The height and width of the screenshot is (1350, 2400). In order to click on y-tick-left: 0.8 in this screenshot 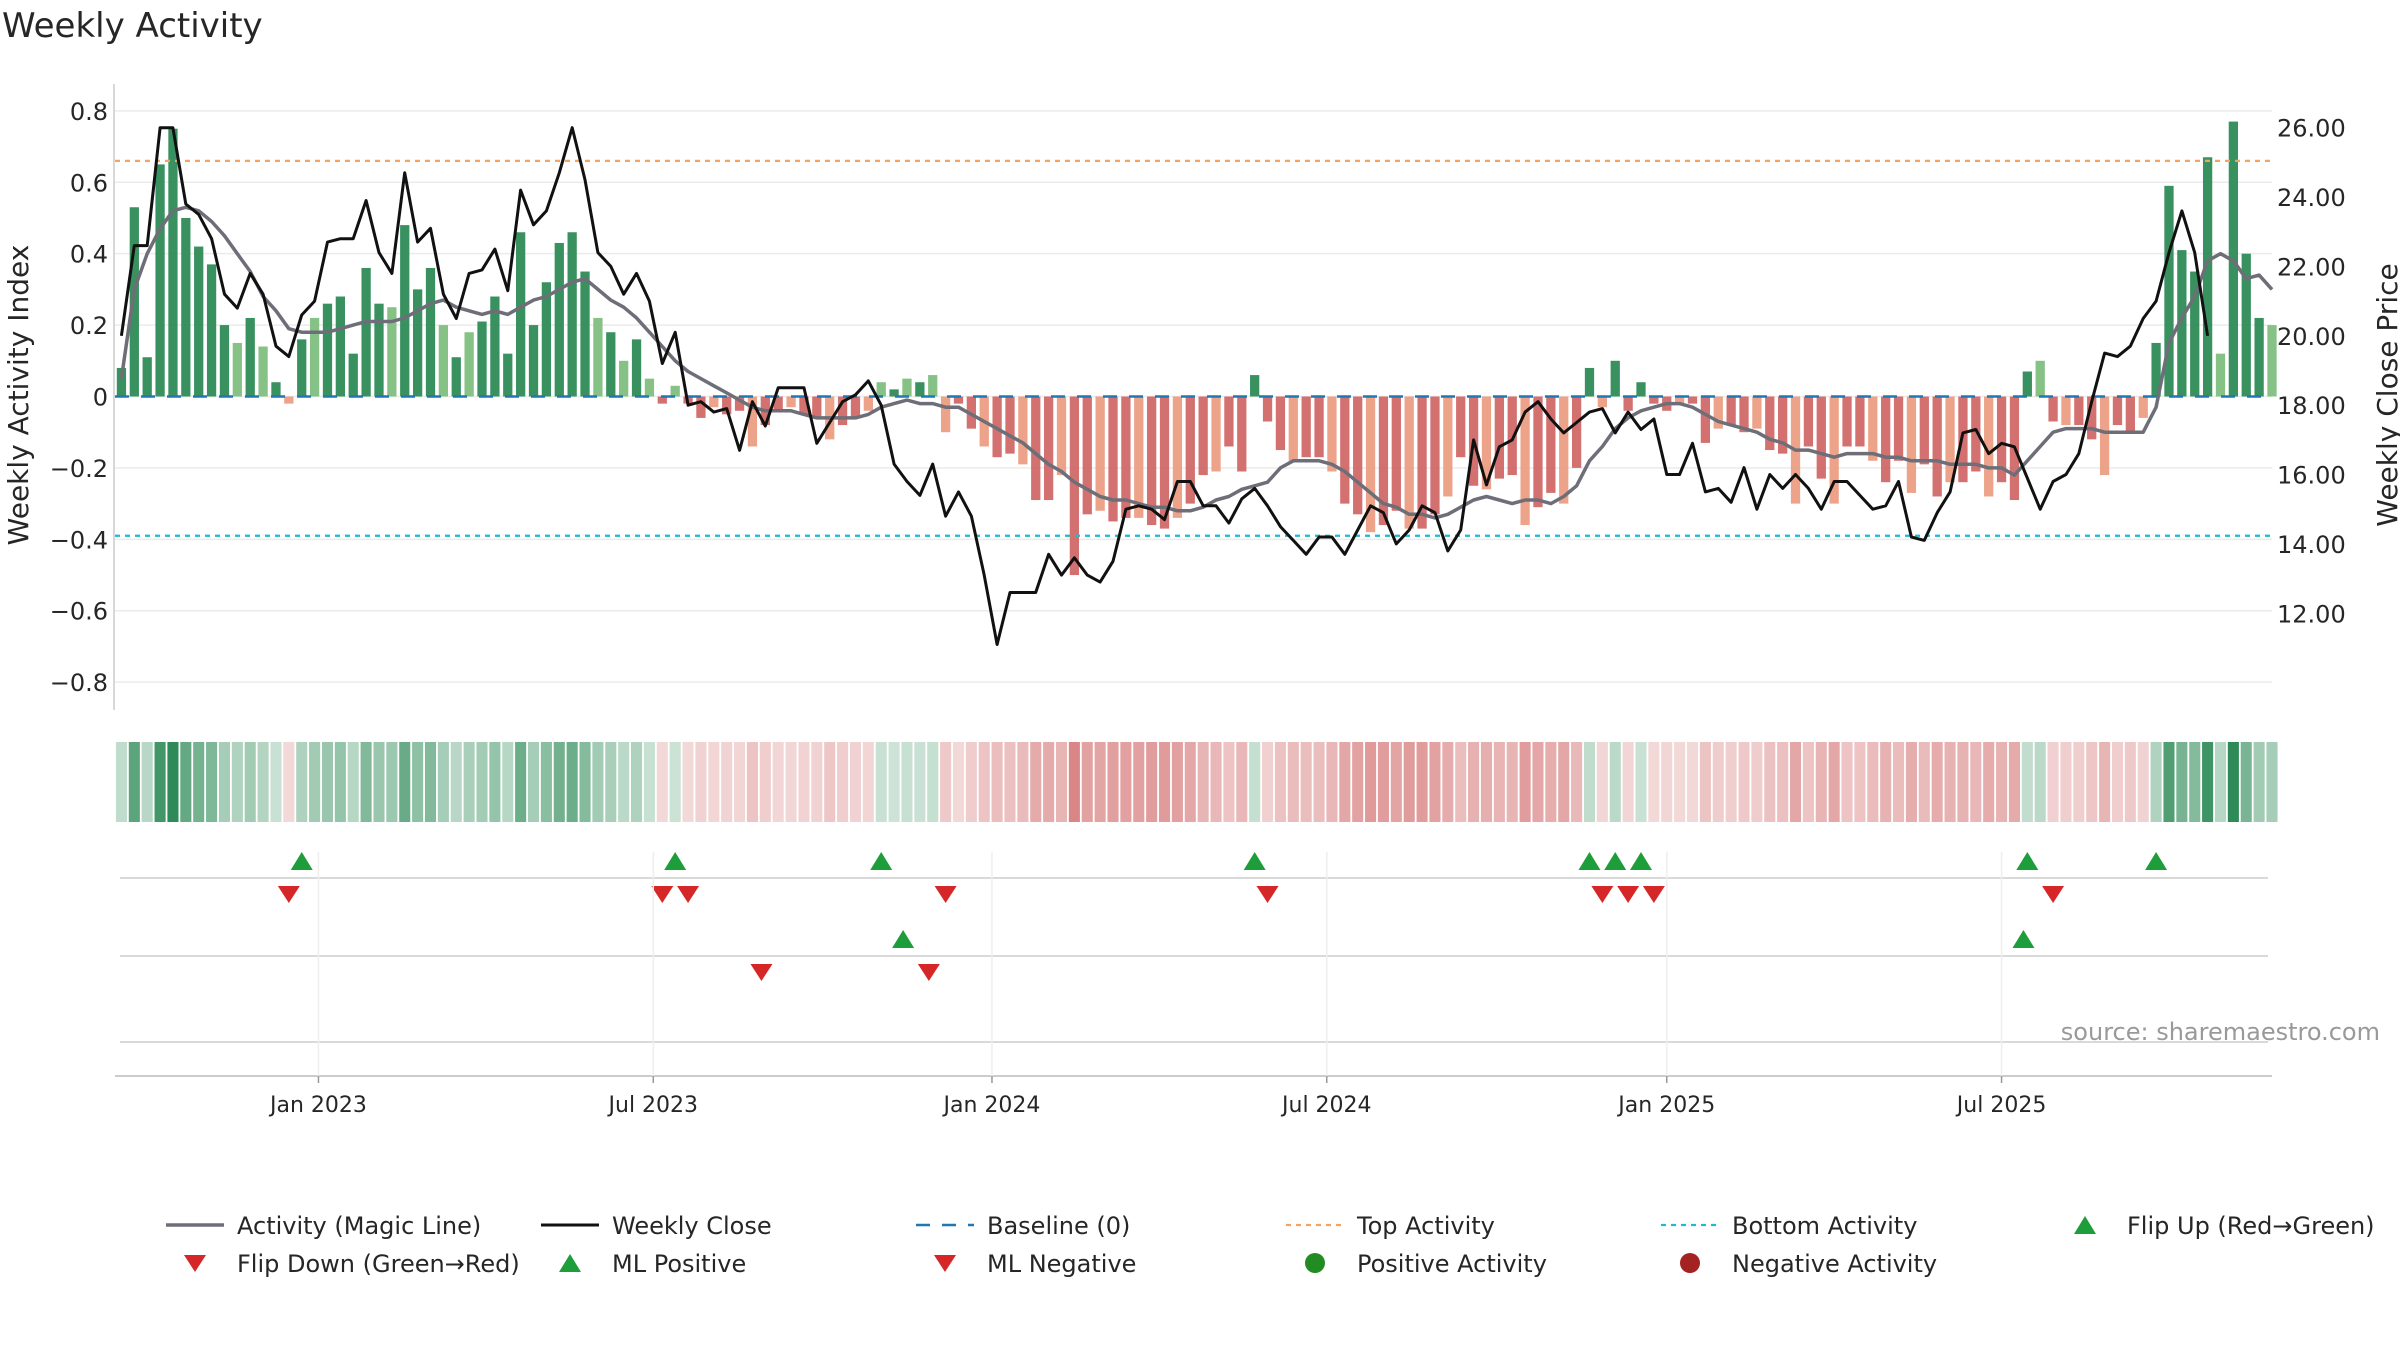, I will do `click(89, 112)`.